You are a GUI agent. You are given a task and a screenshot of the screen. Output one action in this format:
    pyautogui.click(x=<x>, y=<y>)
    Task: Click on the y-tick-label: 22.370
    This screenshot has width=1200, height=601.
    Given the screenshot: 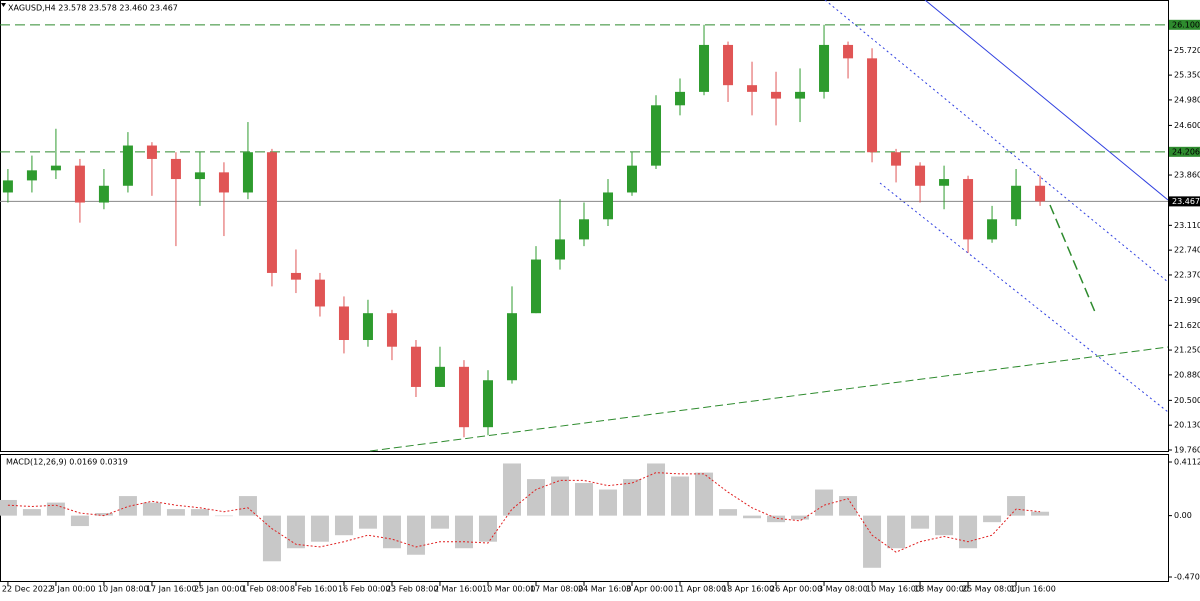 What is the action you would take?
    pyautogui.click(x=1187, y=274)
    